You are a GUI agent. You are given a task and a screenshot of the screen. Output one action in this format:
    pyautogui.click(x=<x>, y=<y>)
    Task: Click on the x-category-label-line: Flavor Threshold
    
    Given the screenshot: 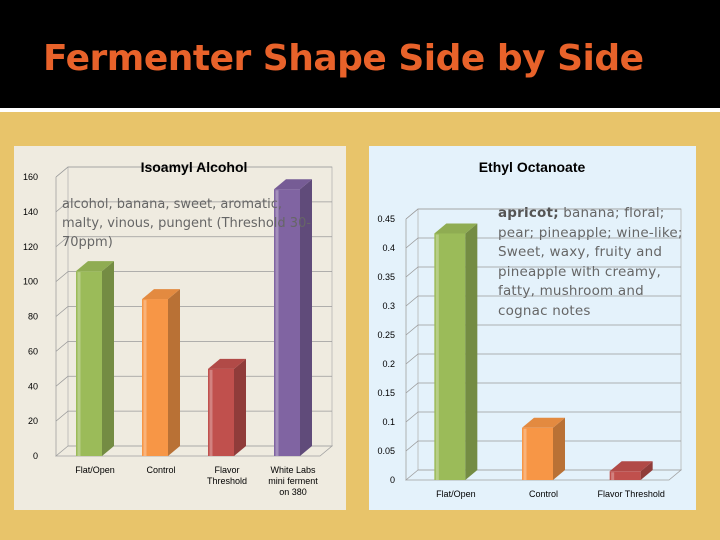 What is the action you would take?
    pyautogui.click(x=630, y=494)
    